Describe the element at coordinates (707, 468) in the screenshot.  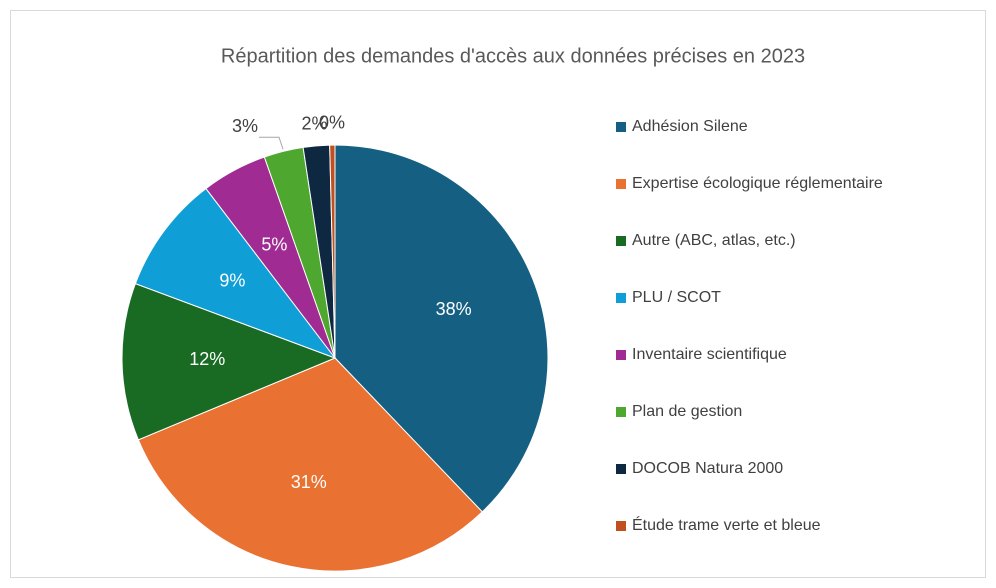
I see `legend-label: DOCOB Natura 2000` at that location.